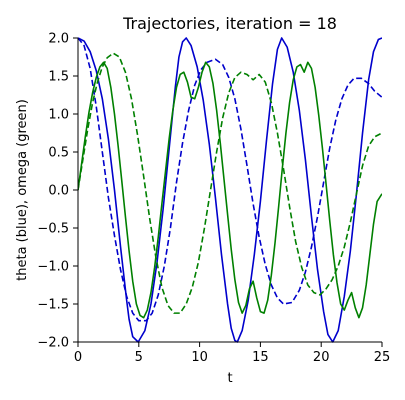 The height and width of the screenshot is (400, 405). I want to click on x-tick-label: 15, so click(260, 357).